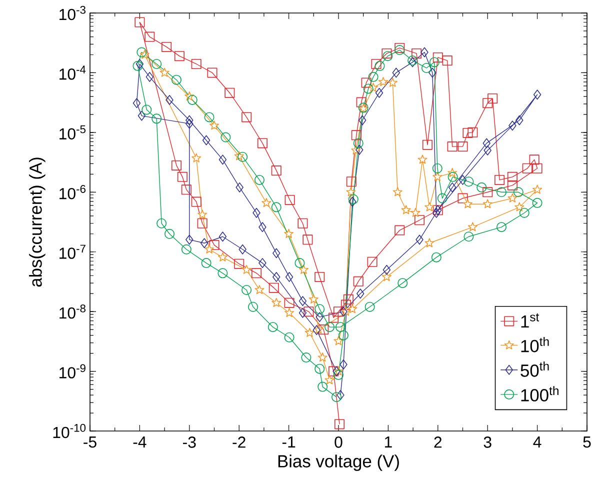 This screenshot has height=486, width=594. What do you see at coordinates (539, 394) in the screenshot?
I see `legend-label: 100$^{th}$` at bounding box center [539, 394].